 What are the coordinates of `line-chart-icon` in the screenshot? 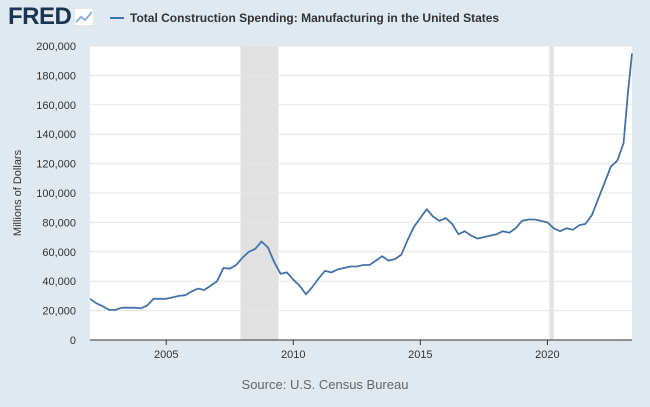 It's located at (84, 17).